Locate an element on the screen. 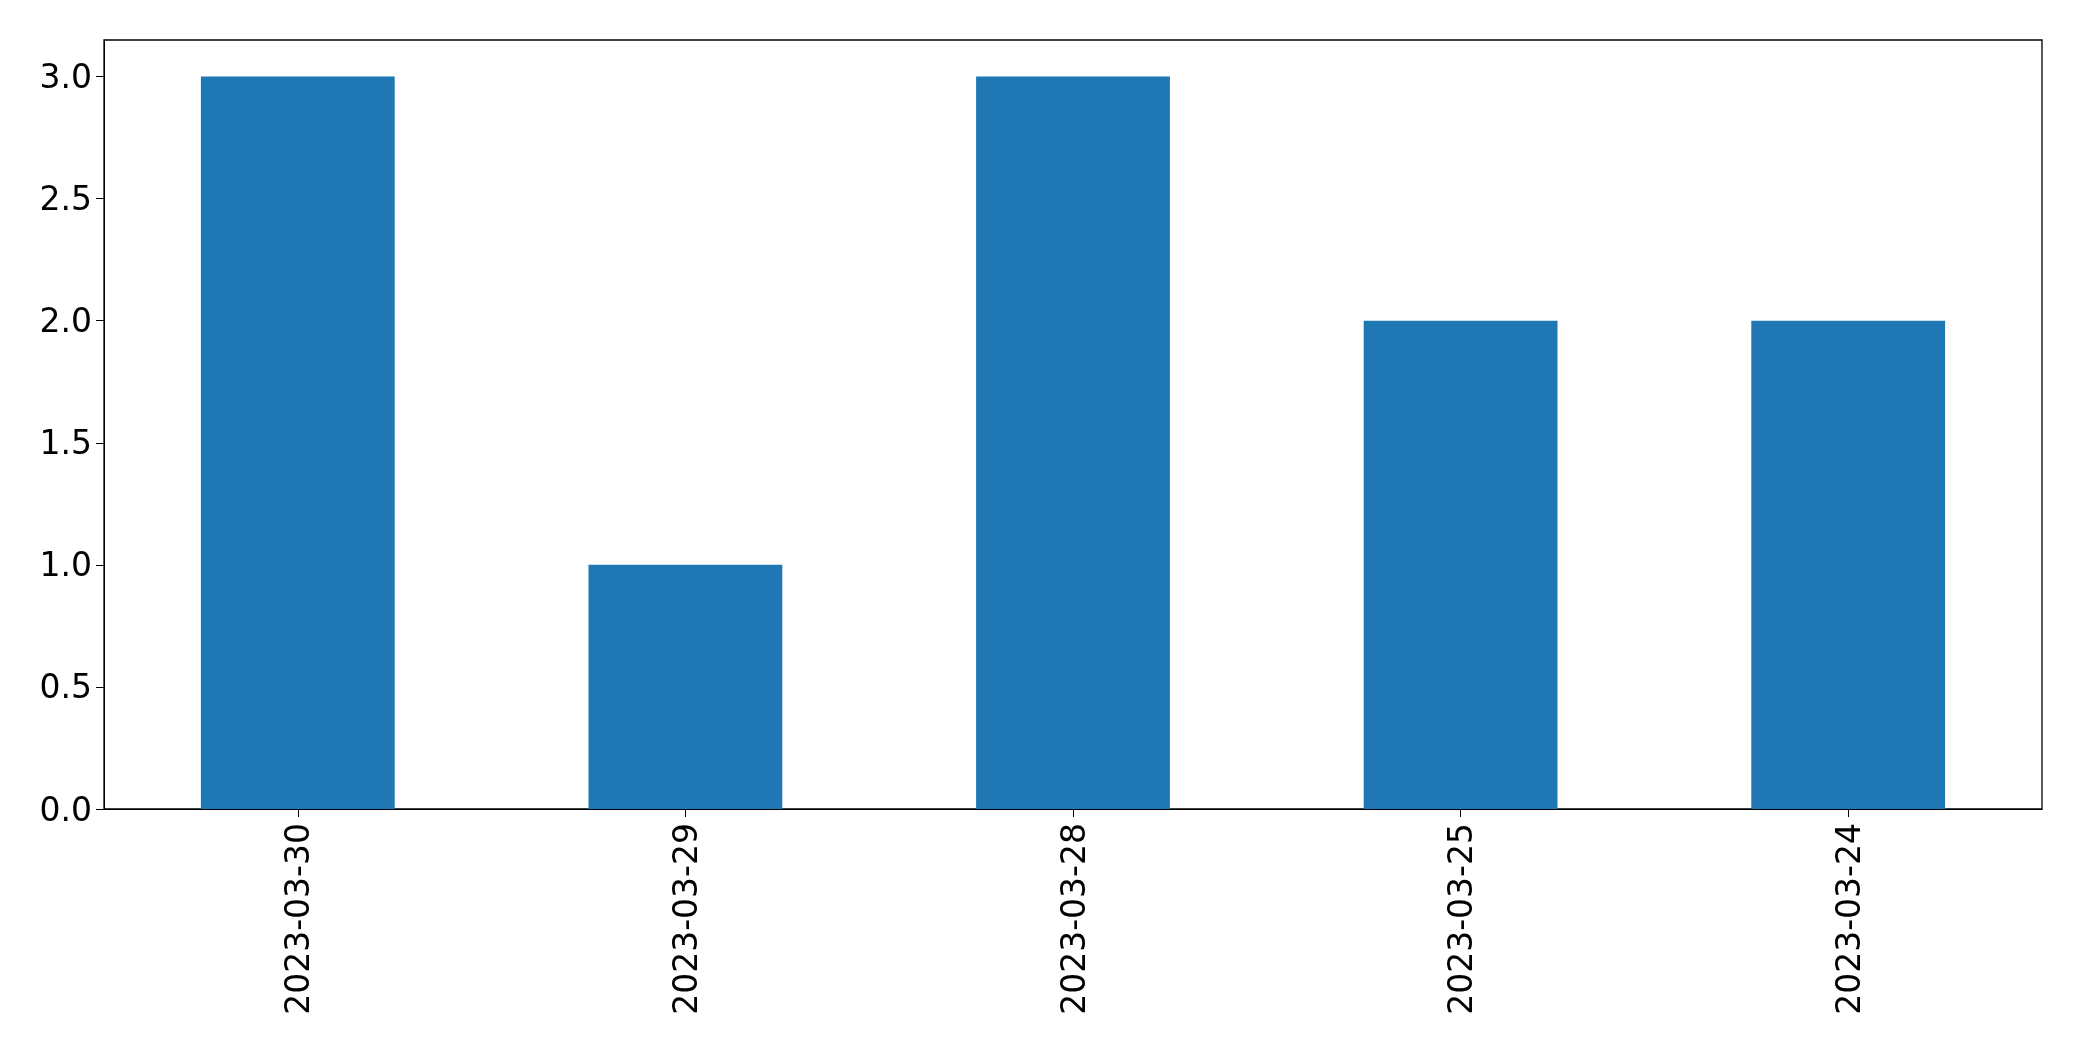 This screenshot has height=1061, width=2082. y-tick-label: 0.5 is located at coordinates (65, 687).